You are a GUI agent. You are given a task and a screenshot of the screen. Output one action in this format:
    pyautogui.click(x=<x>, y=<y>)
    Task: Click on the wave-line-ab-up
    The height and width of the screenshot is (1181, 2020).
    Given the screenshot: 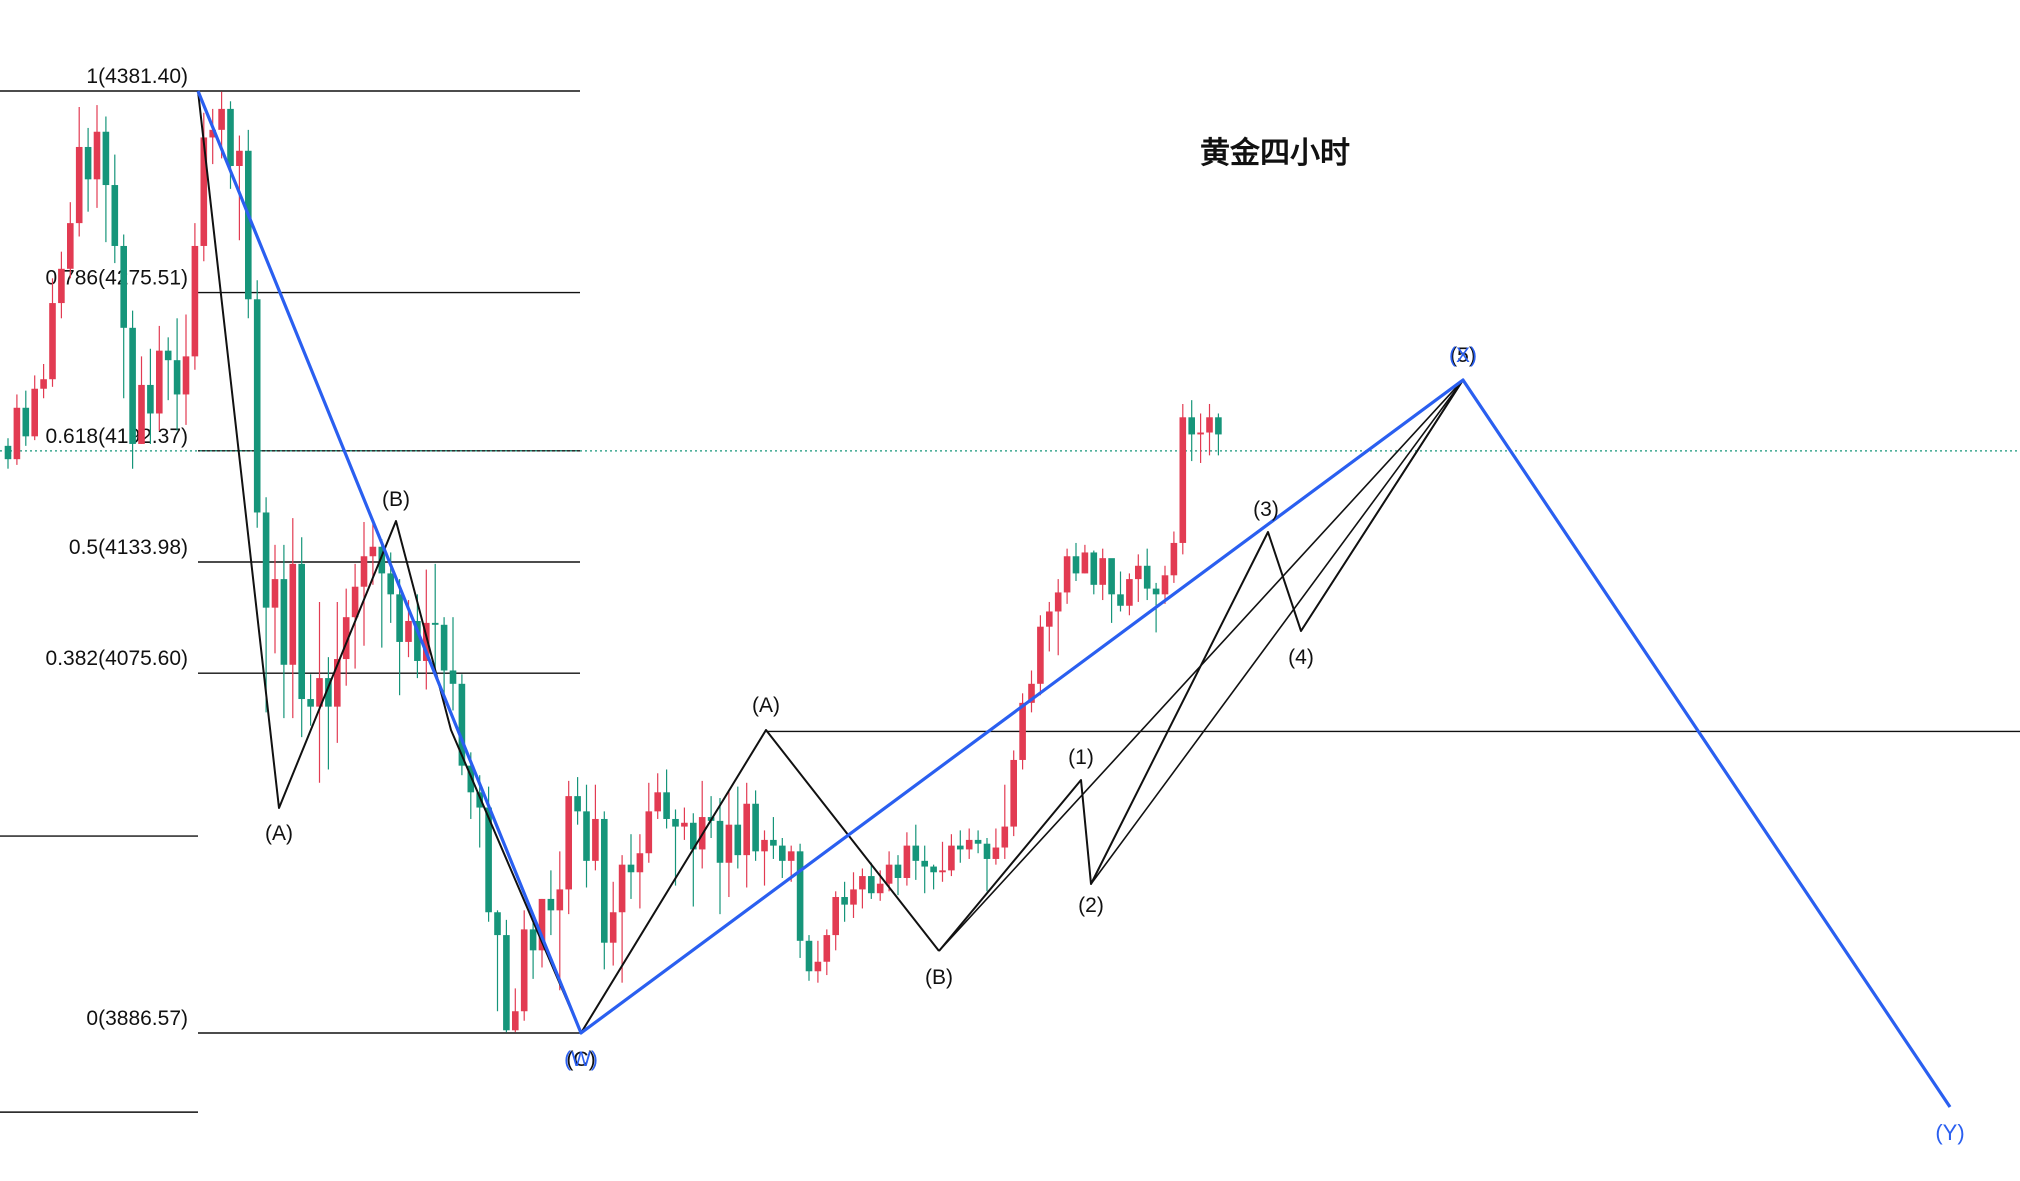 What is the action you would take?
    pyautogui.click(x=760, y=881)
    